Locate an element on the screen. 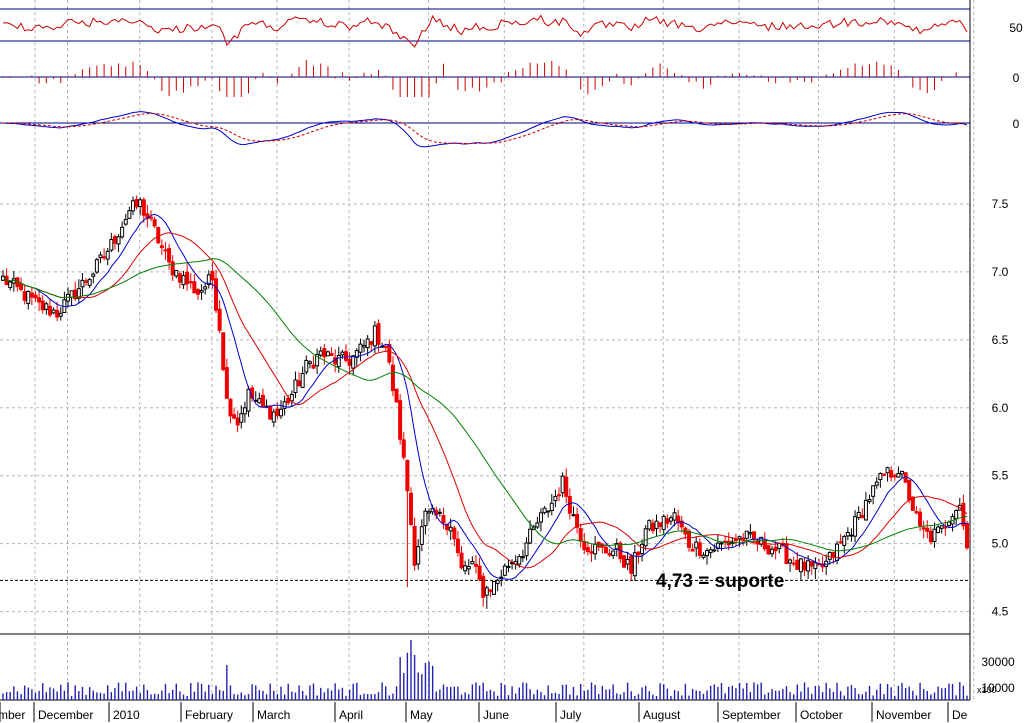  volume-tick-label: 10000 is located at coordinates (998, 688).